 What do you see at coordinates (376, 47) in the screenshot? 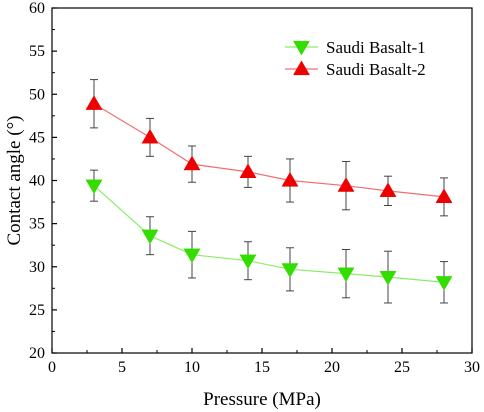
I see `legend-label: Saudi Basalt-1` at bounding box center [376, 47].